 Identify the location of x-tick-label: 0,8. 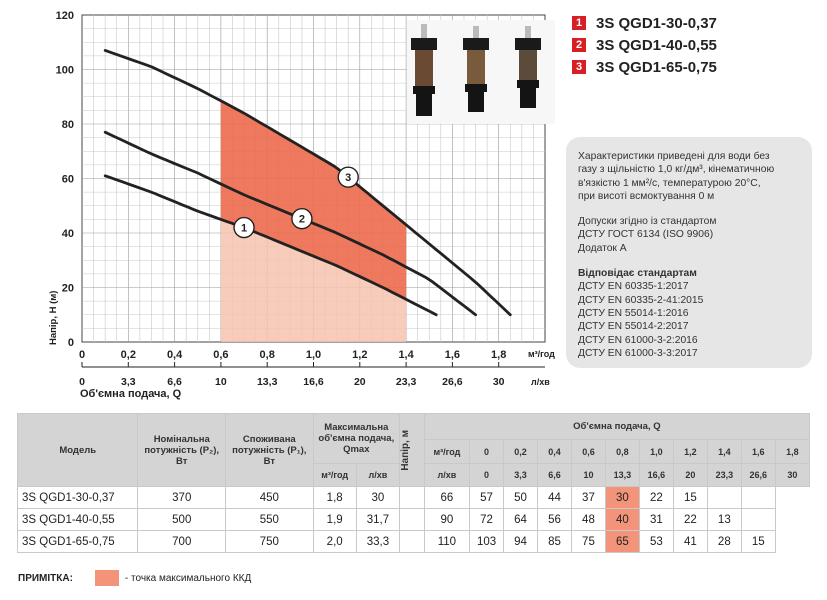
(267, 355).